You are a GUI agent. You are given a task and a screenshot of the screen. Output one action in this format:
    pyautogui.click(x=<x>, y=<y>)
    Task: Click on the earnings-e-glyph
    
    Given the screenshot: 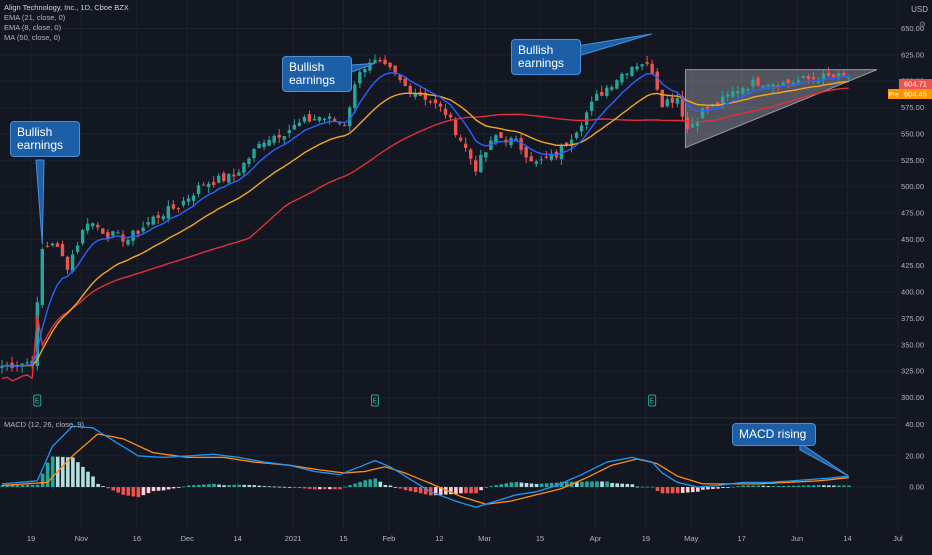 What is the action you would take?
    pyautogui.click(x=652, y=400)
    